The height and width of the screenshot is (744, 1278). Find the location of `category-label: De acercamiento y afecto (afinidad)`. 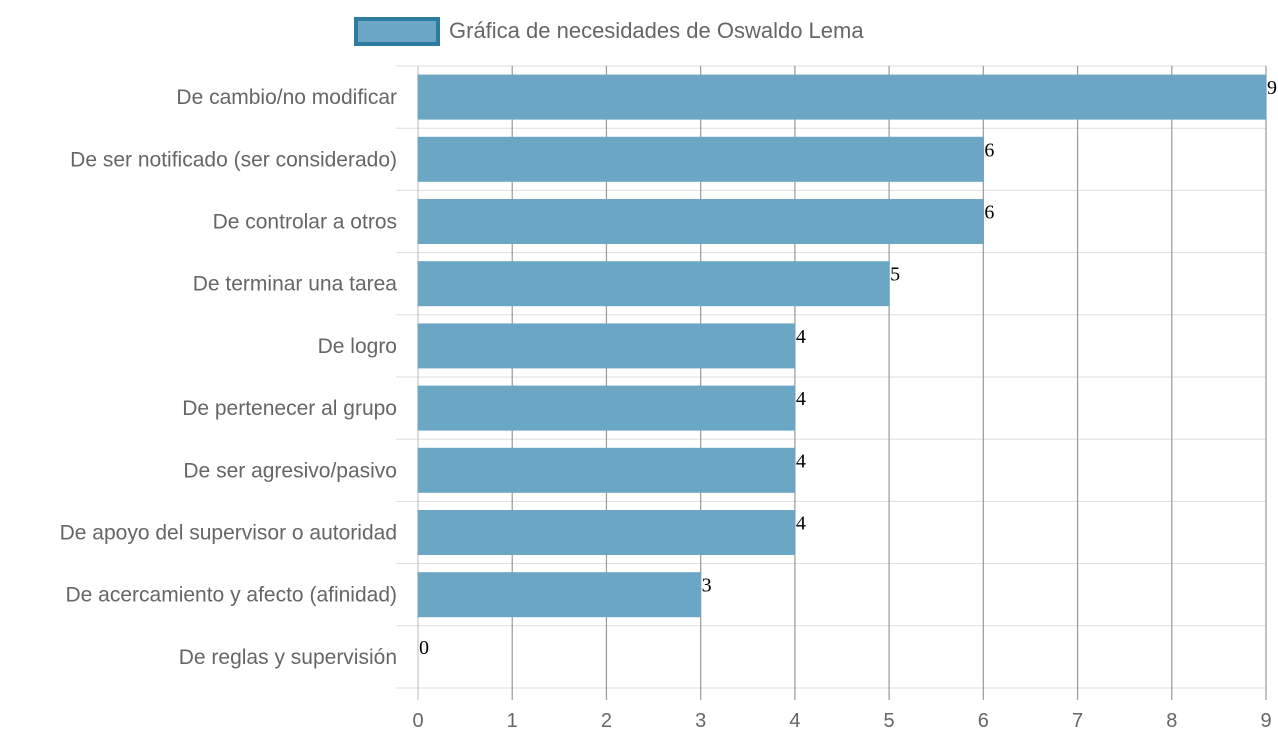

category-label: De acercamiento y afecto (afinidad) is located at coordinates (232, 595).